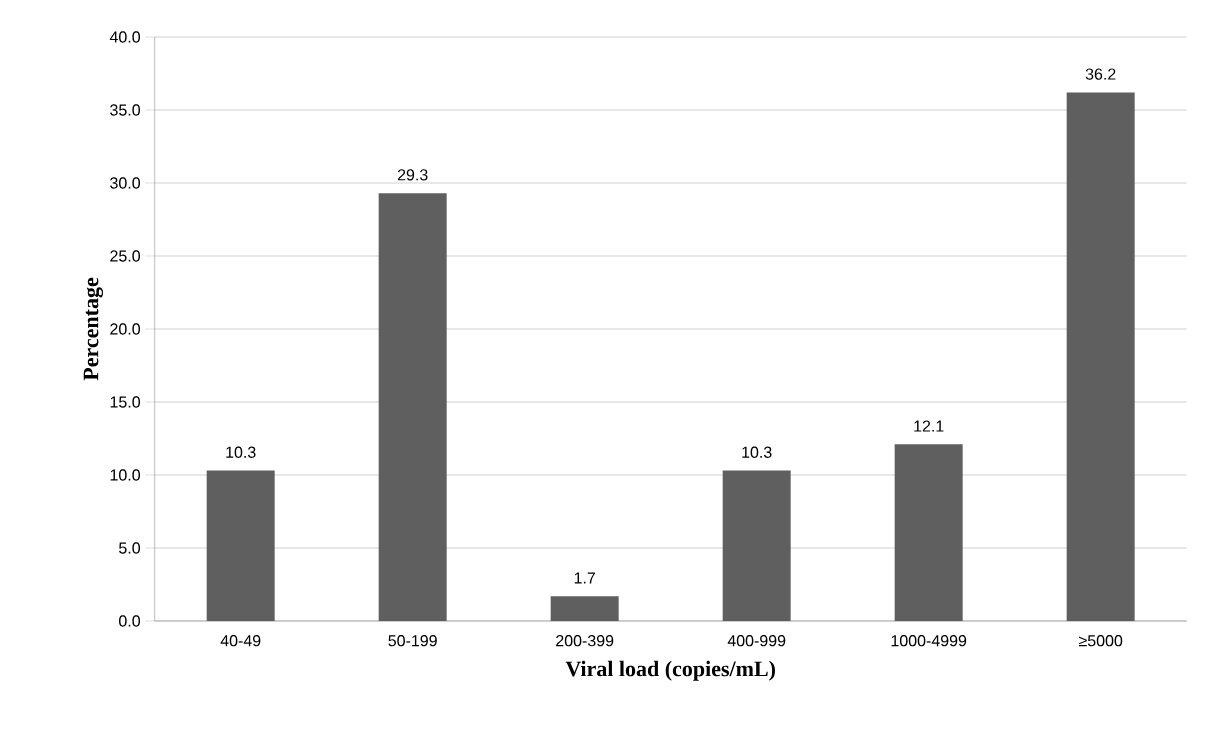  Describe the element at coordinates (130, 621) in the screenshot. I see `y-tick-label: 0.0` at that location.